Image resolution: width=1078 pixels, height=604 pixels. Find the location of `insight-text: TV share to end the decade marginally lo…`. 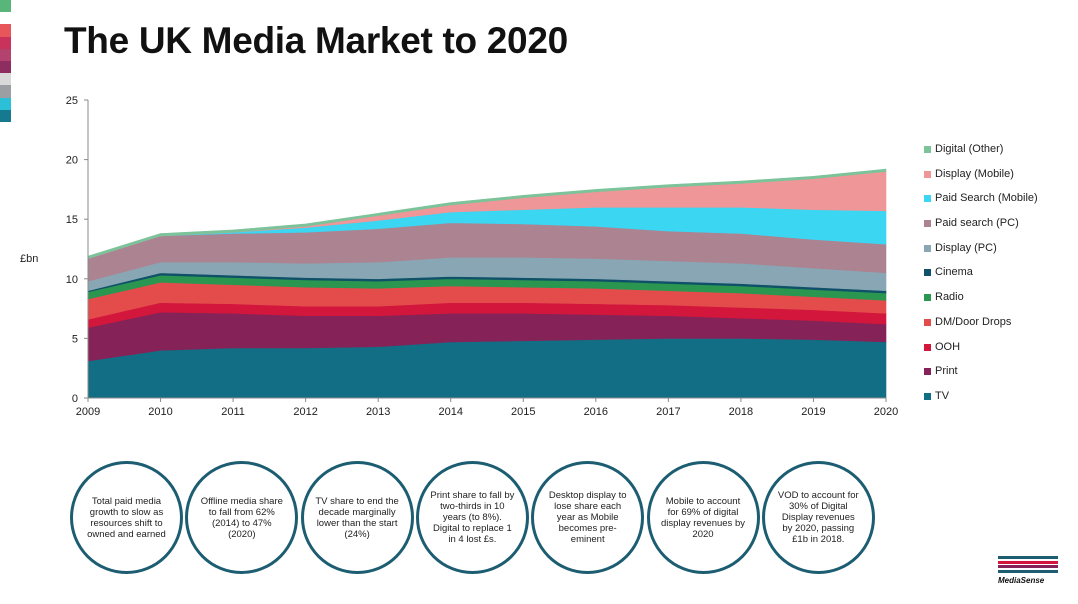

insight-text: TV share to end the decade marginally lo… is located at coordinates (357, 517).